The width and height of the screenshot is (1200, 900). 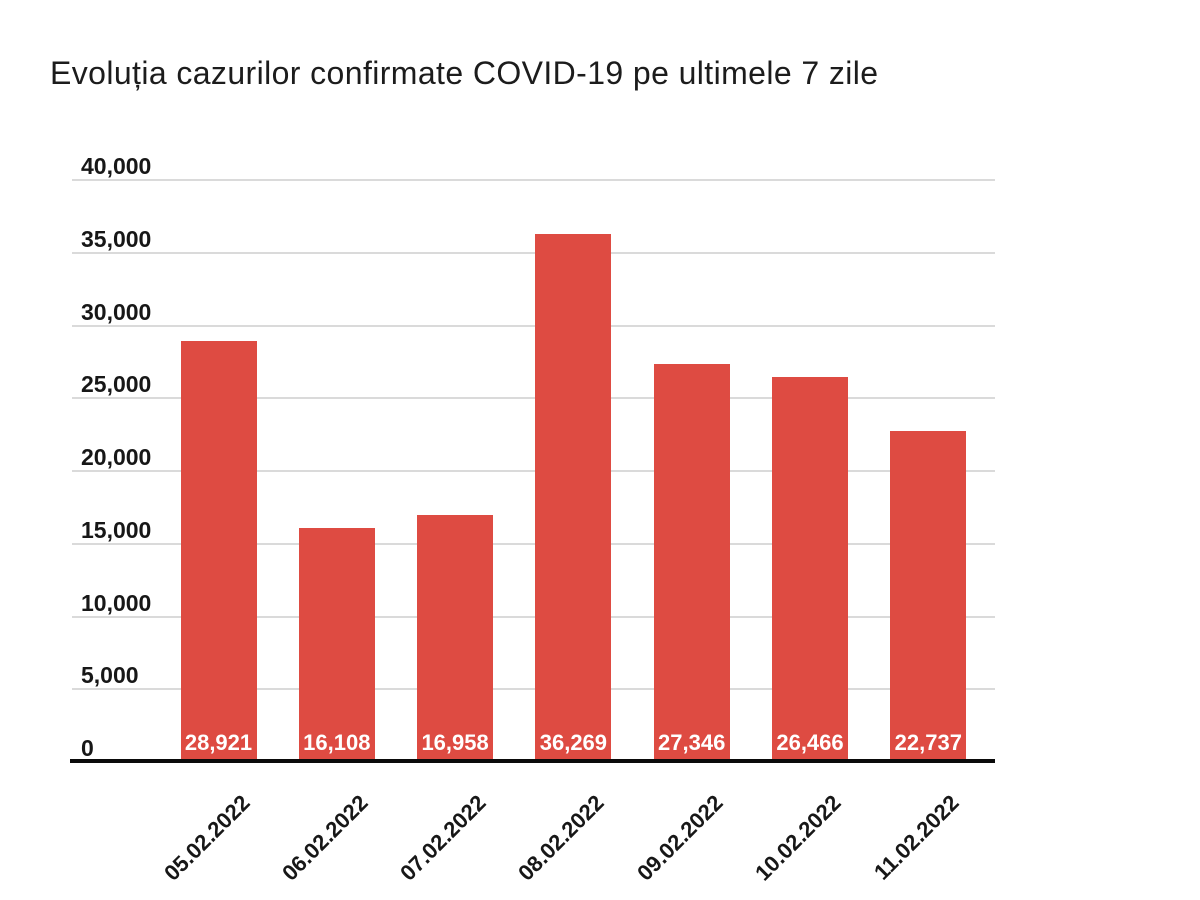 I want to click on x-axis-label: 11.02.2022, so click(x=916, y=837).